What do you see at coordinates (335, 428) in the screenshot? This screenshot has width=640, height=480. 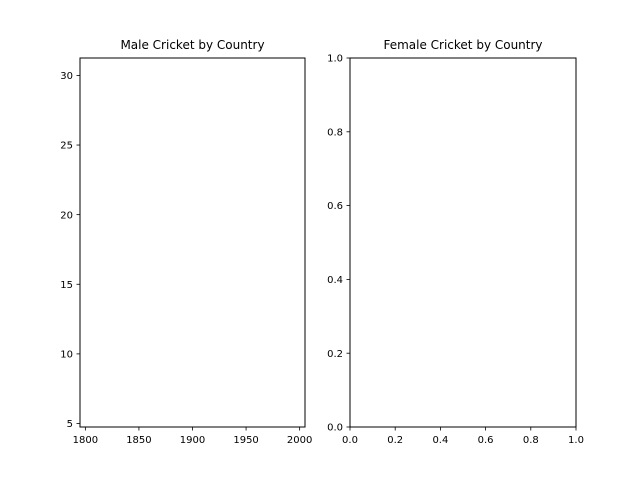 I see `female-y-tick-label: 0.0` at bounding box center [335, 428].